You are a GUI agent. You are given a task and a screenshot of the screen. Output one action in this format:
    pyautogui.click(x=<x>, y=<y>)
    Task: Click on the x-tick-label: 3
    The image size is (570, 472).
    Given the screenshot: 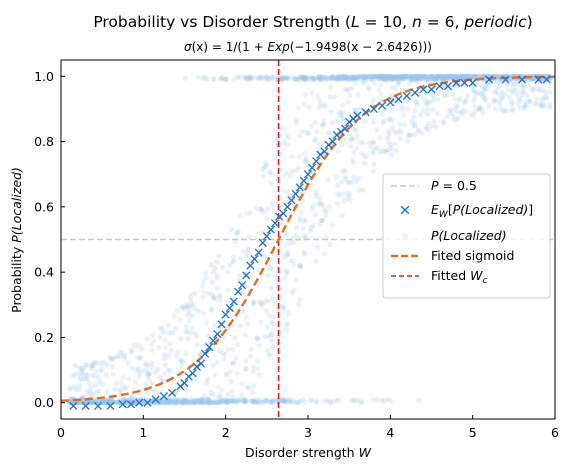 What is the action you would take?
    pyautogui.click(x=308, y=432)
    